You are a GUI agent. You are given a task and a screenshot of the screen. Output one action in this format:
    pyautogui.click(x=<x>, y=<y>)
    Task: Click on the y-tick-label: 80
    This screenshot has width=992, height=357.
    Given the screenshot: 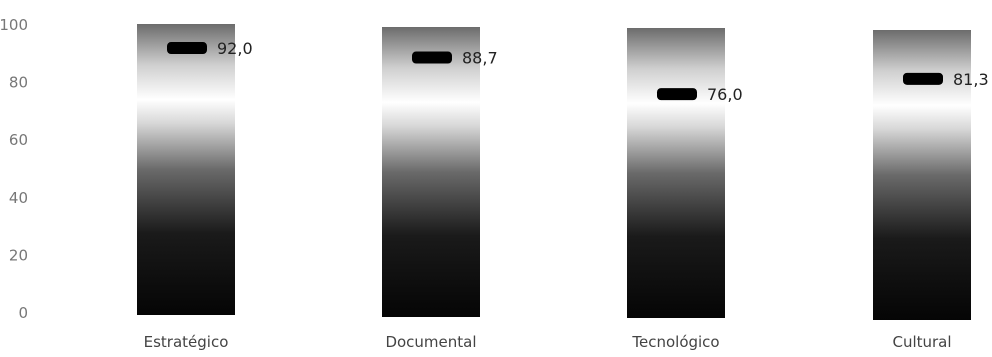 What is the action you would take?
    pyautogui.click(x=18, y=83)
    